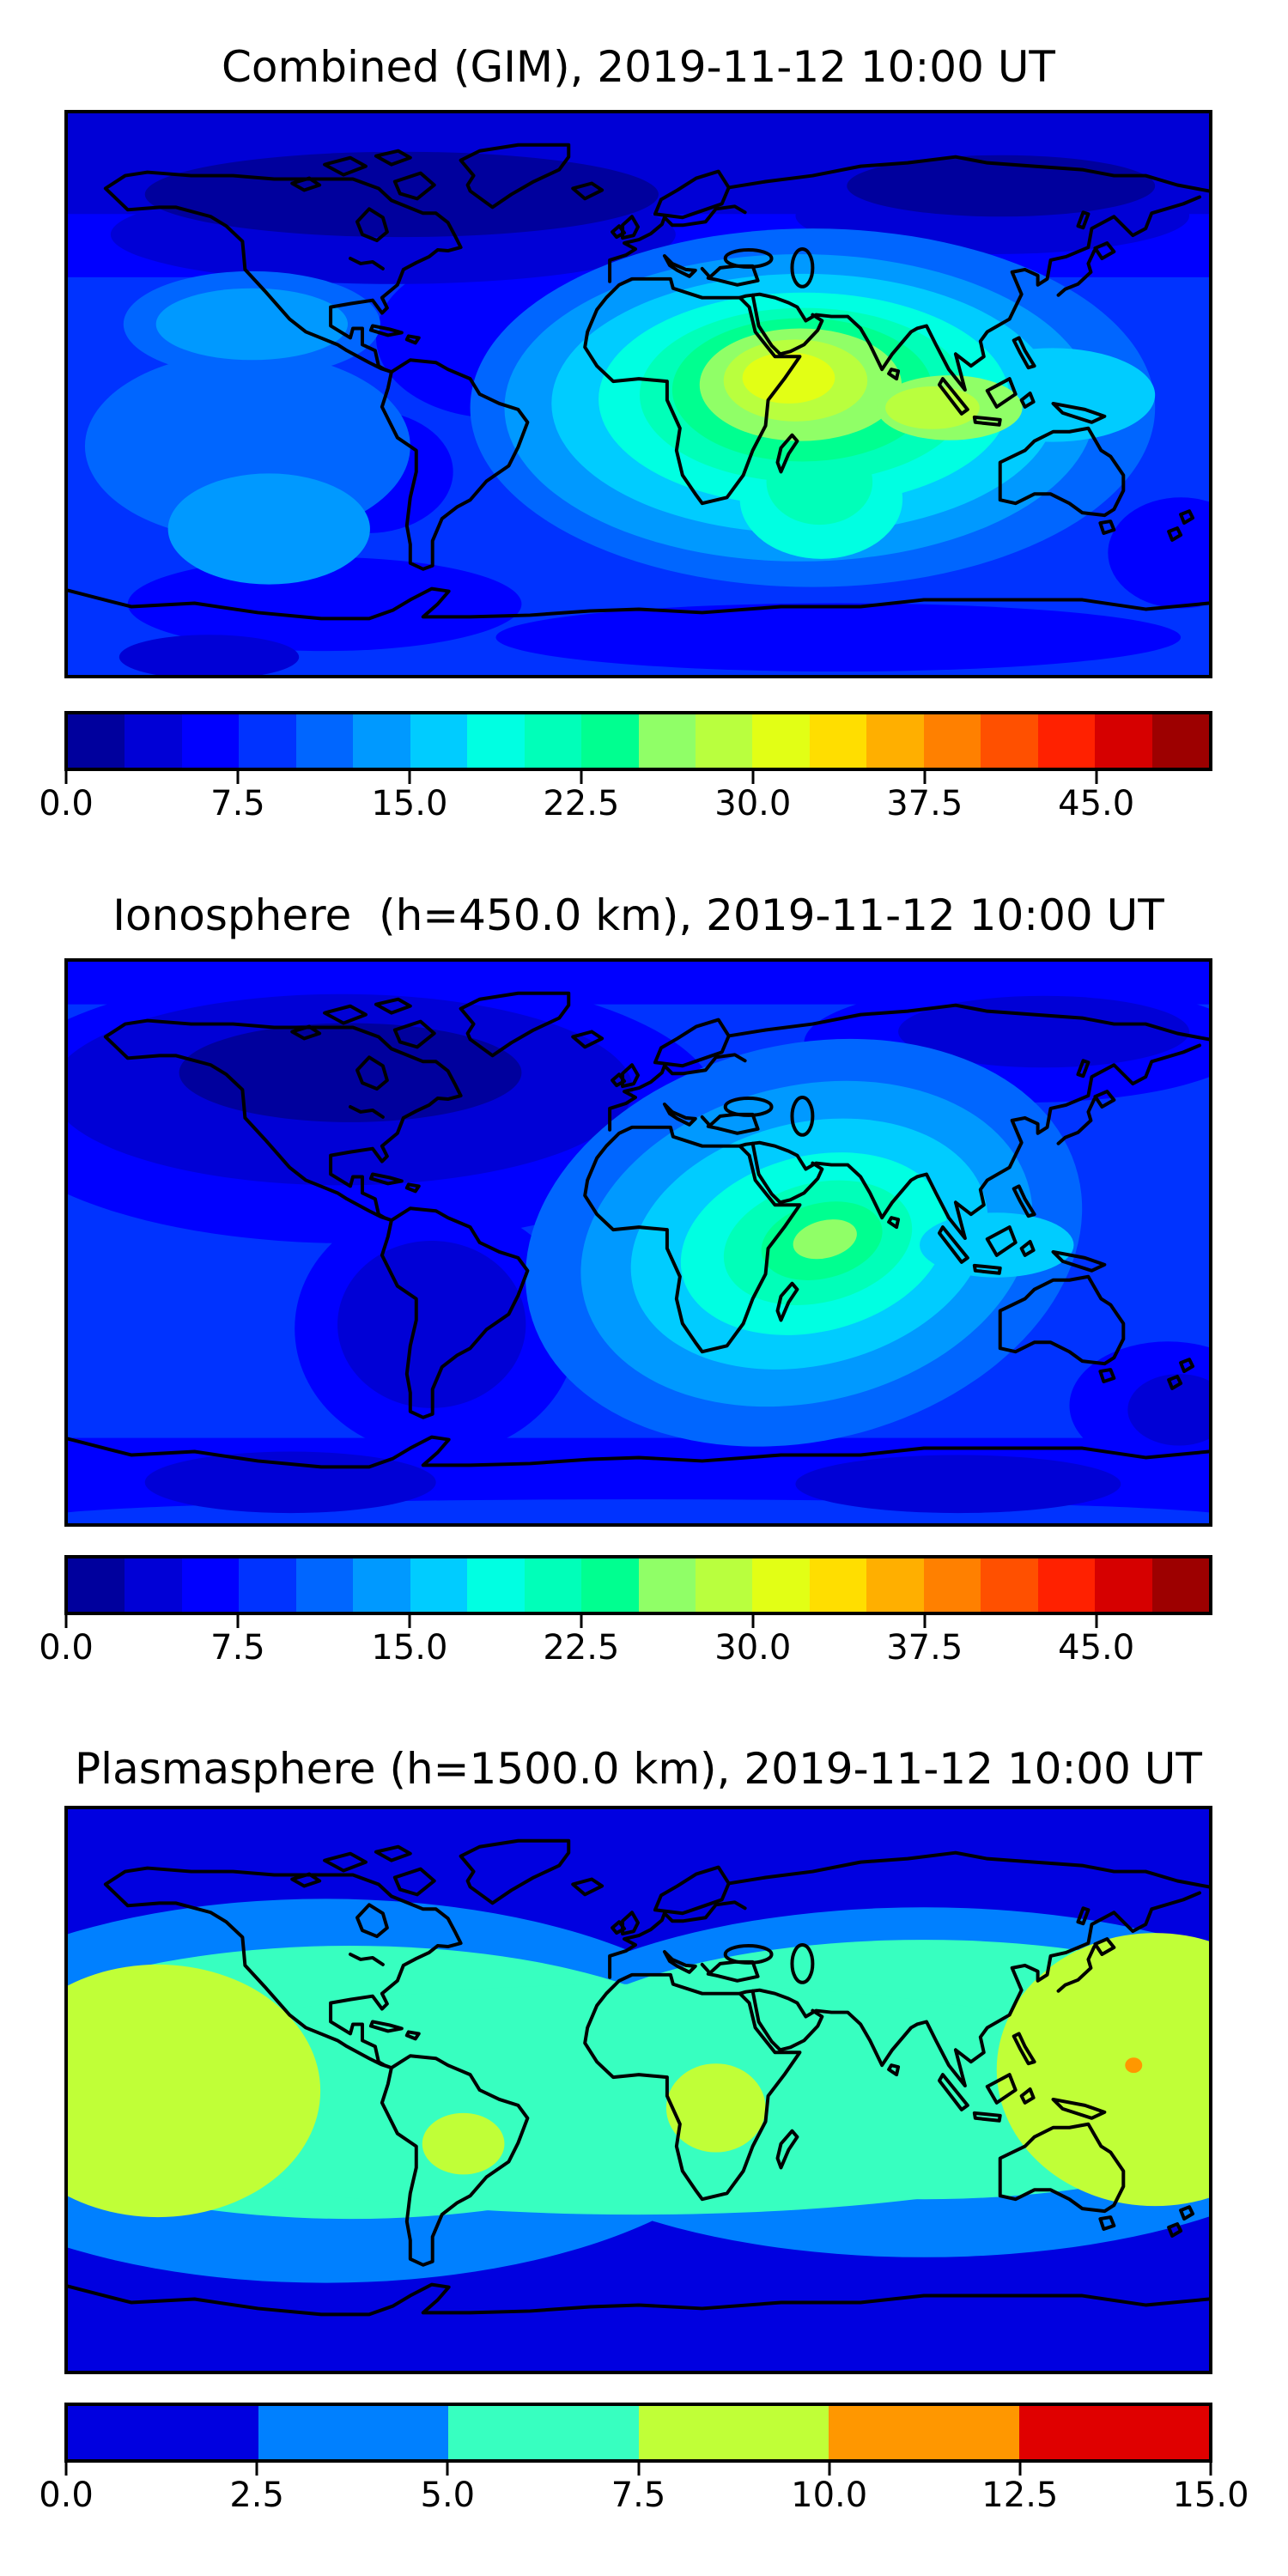  Describe the element at coordinates (638, 778) in the screenshot. I see `colorbar-ticks-combined` at that location.